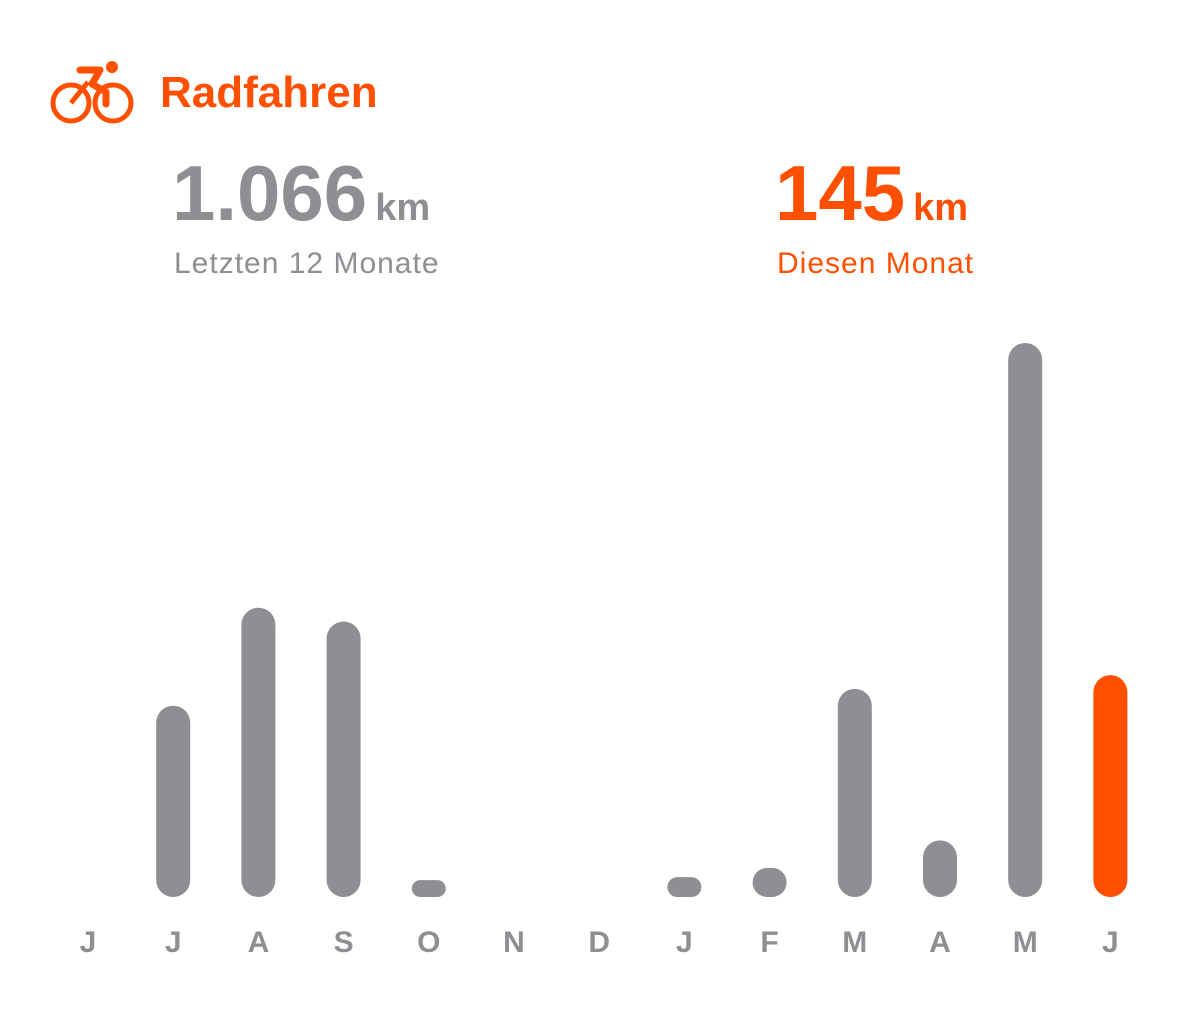 The height and width of the screenshot is (1012, 1200). What do you see at coordinates (769, 942) in the screenshot?
I see `x-tick-label: F` at bounding box center [769, 942].